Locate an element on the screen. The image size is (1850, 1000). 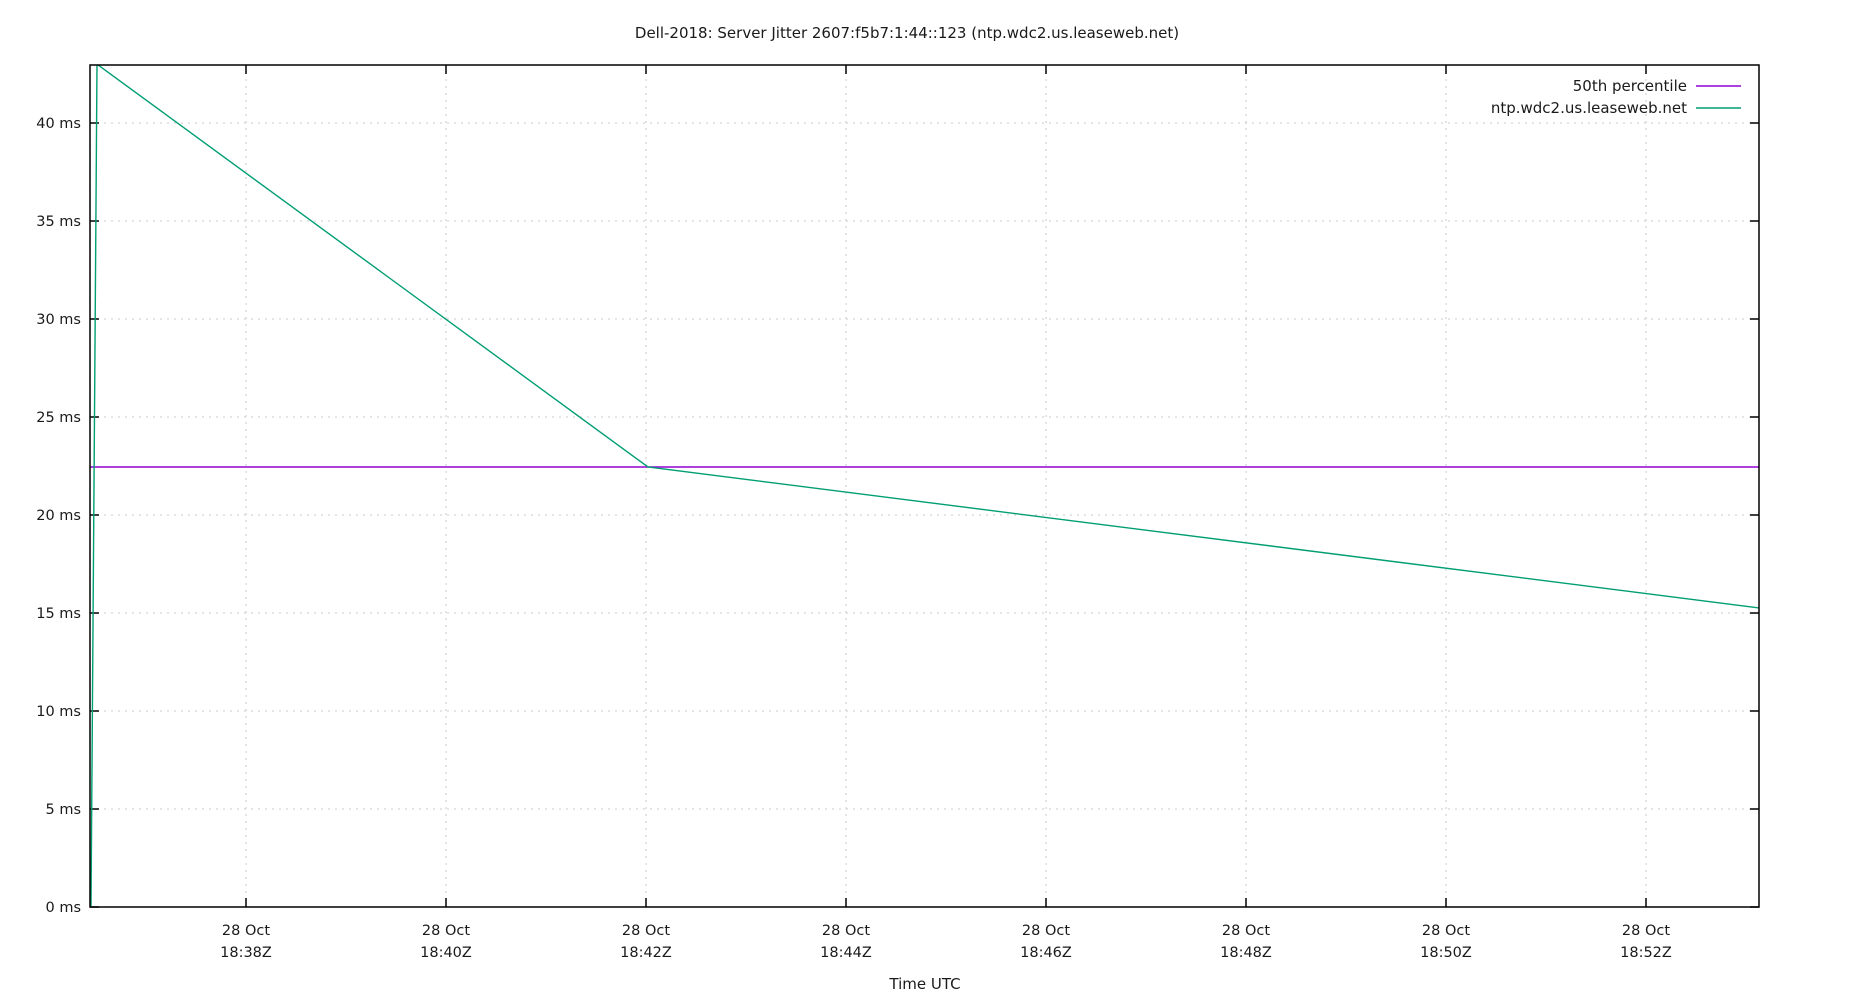
legend-label-server: ntp.wdc2.us.leaseweb.net is located at coordinates (1589, 108).